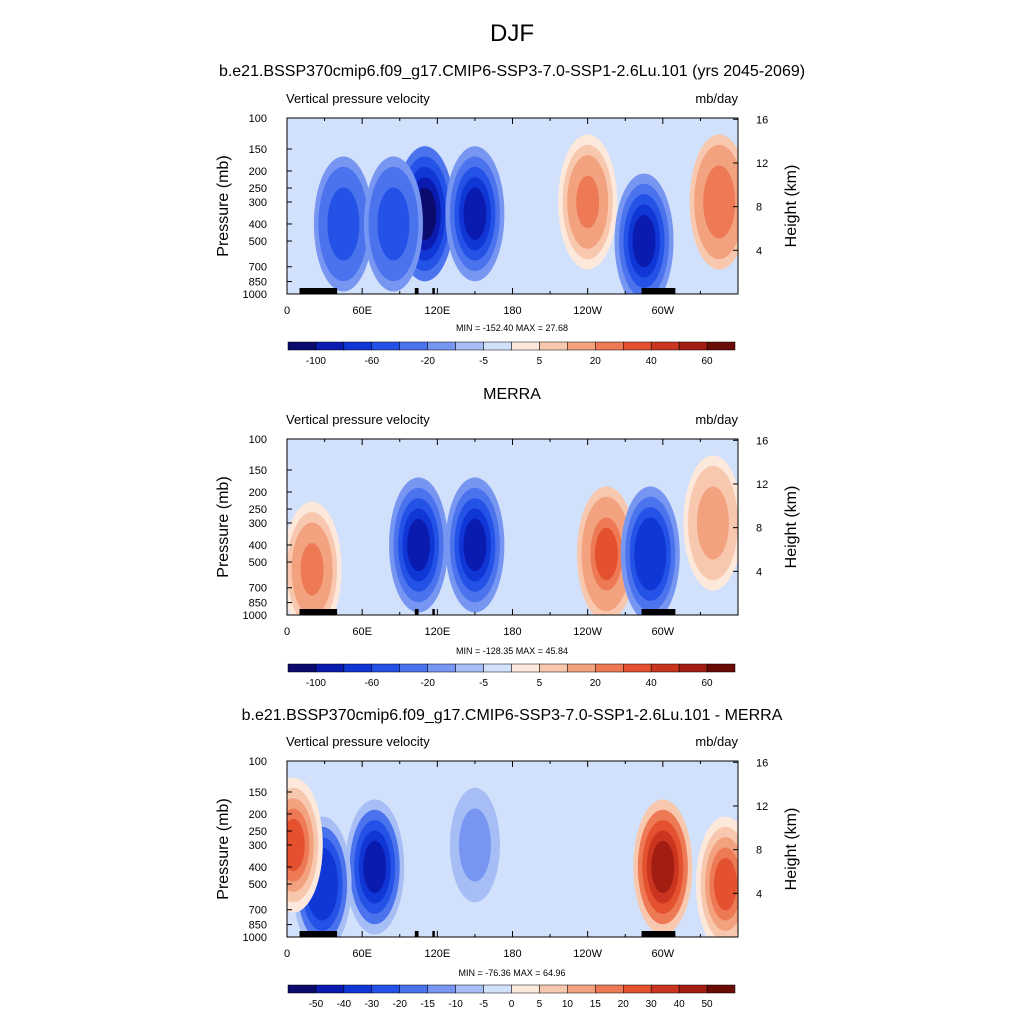  What do you see at coordinates (258, 510) in the screenshot?
I see `panel-2-ytick-label: 250` at bounding box center [258, 510].